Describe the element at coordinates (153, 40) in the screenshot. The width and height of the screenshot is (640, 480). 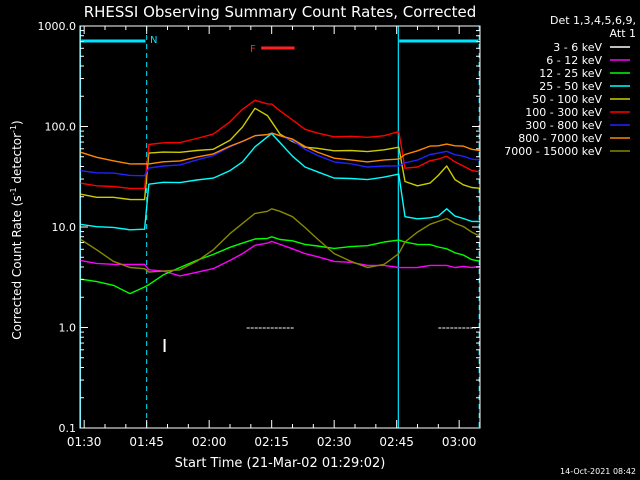
I see `night-flag-label: N` at that location.